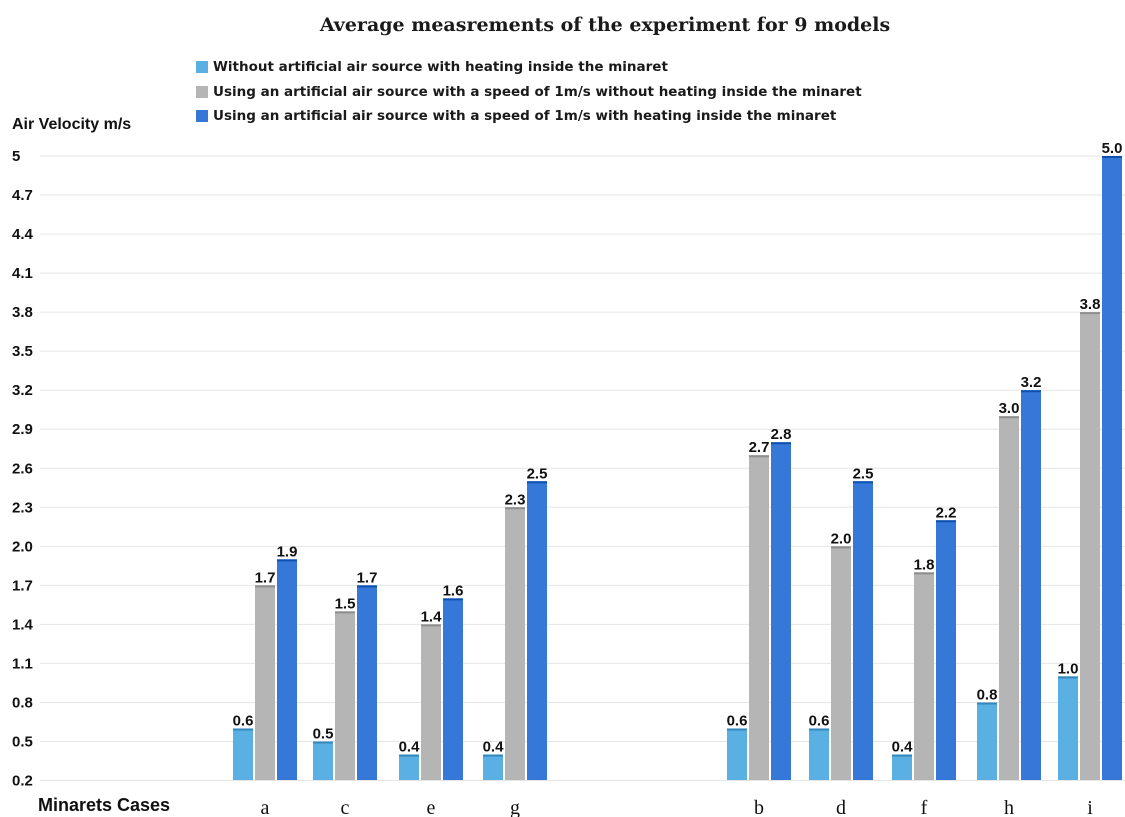 The height and width of the screenshot is (817, 1125). What do you see at coordinates (16, 156) in the screenshot?
I see `y-tick-label: 5` at bounding box center [16, 156].